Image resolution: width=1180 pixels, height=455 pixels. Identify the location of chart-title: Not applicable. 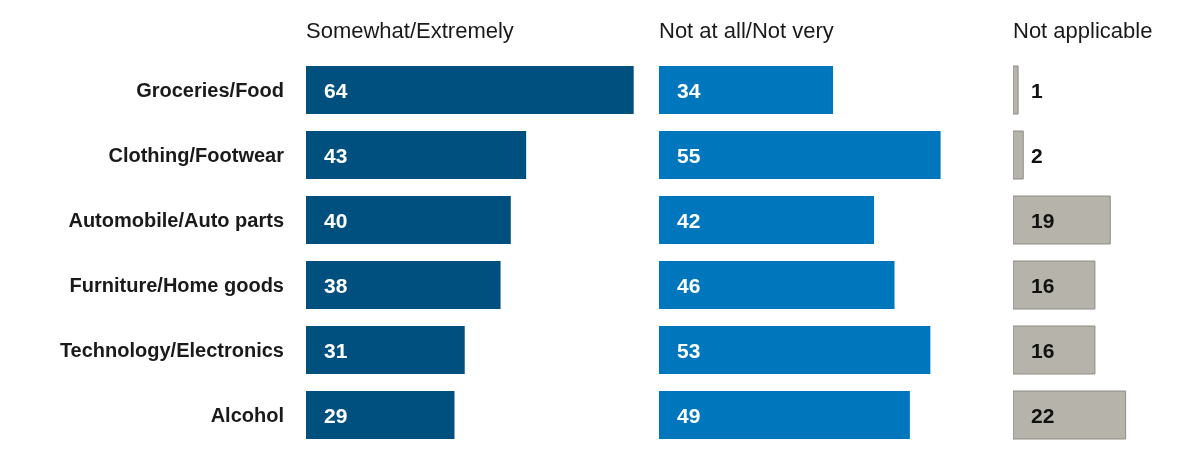
(1083, 31).